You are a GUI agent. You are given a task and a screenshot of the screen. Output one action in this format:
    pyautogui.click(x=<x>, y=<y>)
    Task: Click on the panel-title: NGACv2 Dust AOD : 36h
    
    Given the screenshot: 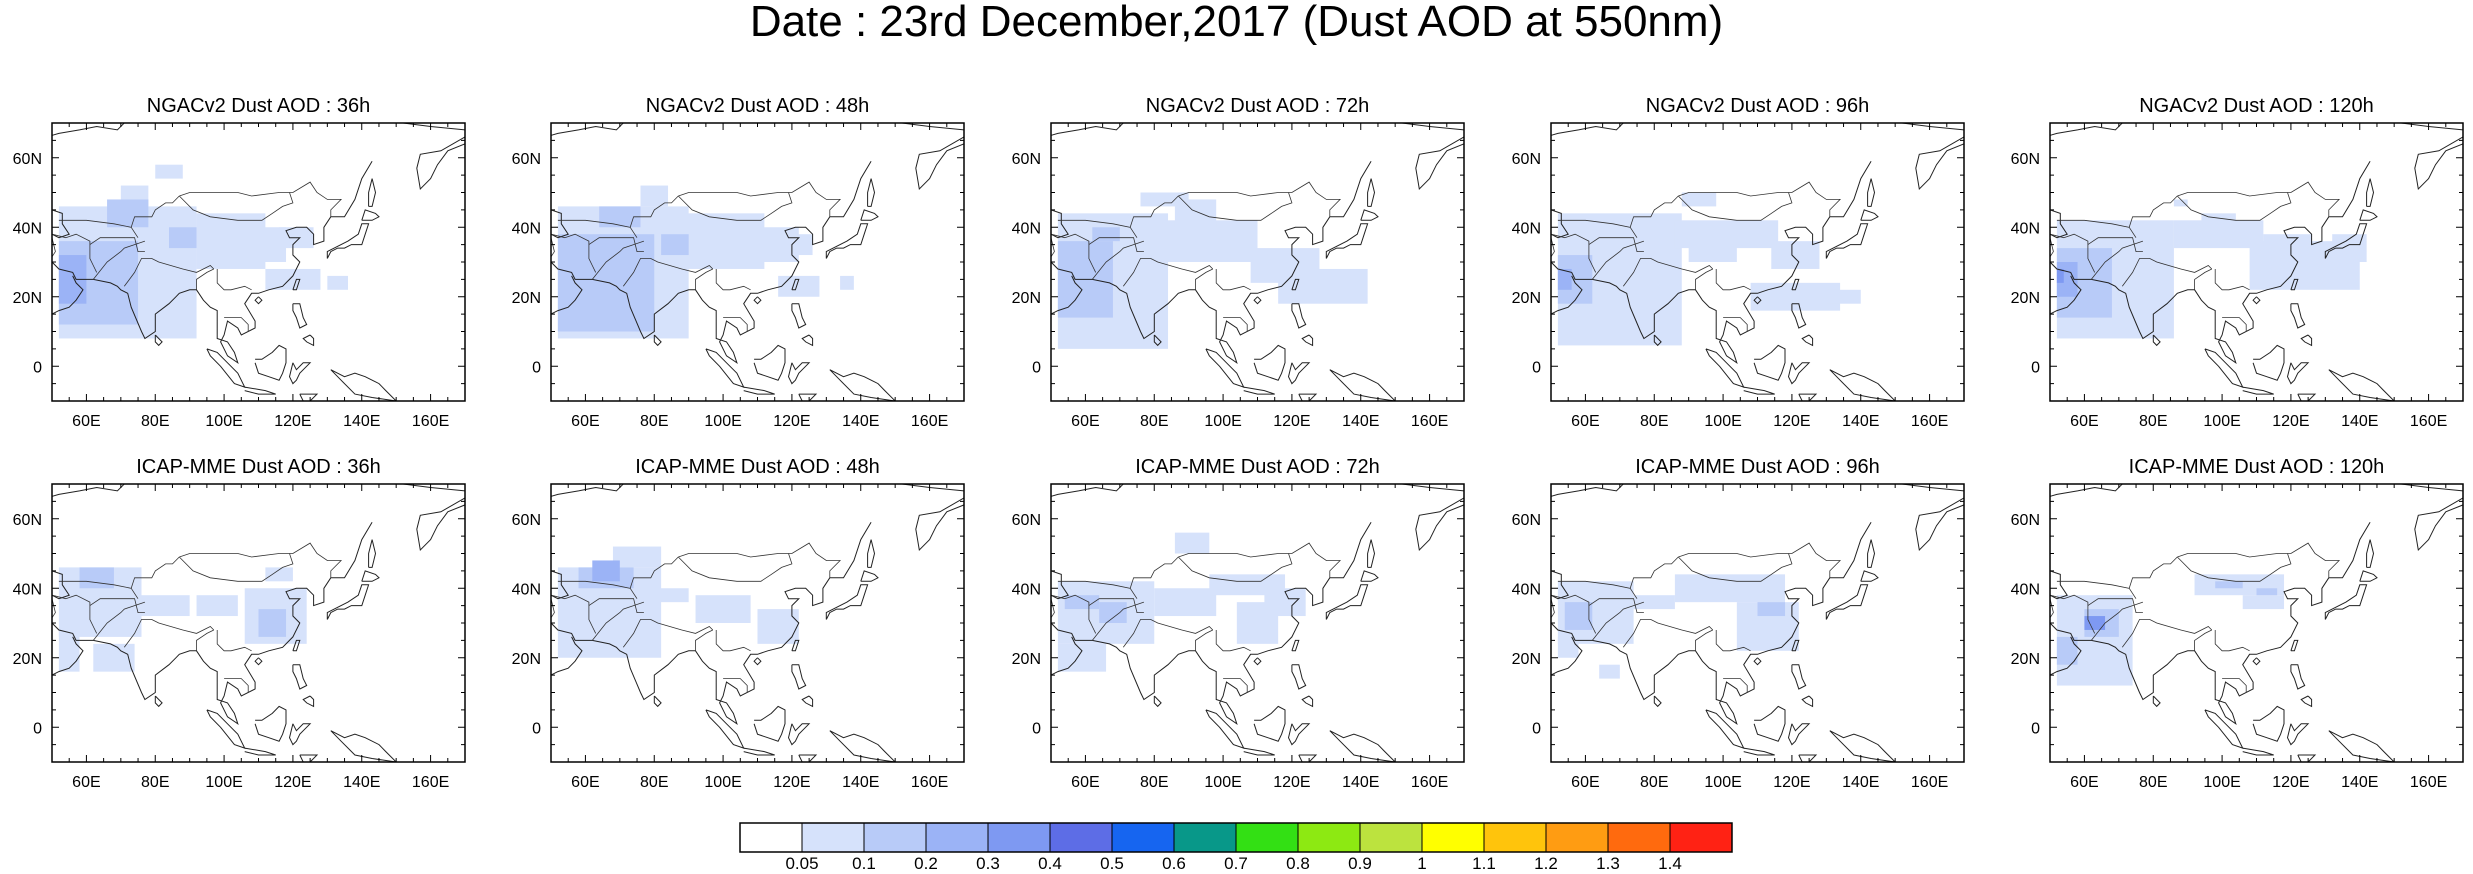 What is the action you would take?
    pyautogui.click(x=258, y=106)
    